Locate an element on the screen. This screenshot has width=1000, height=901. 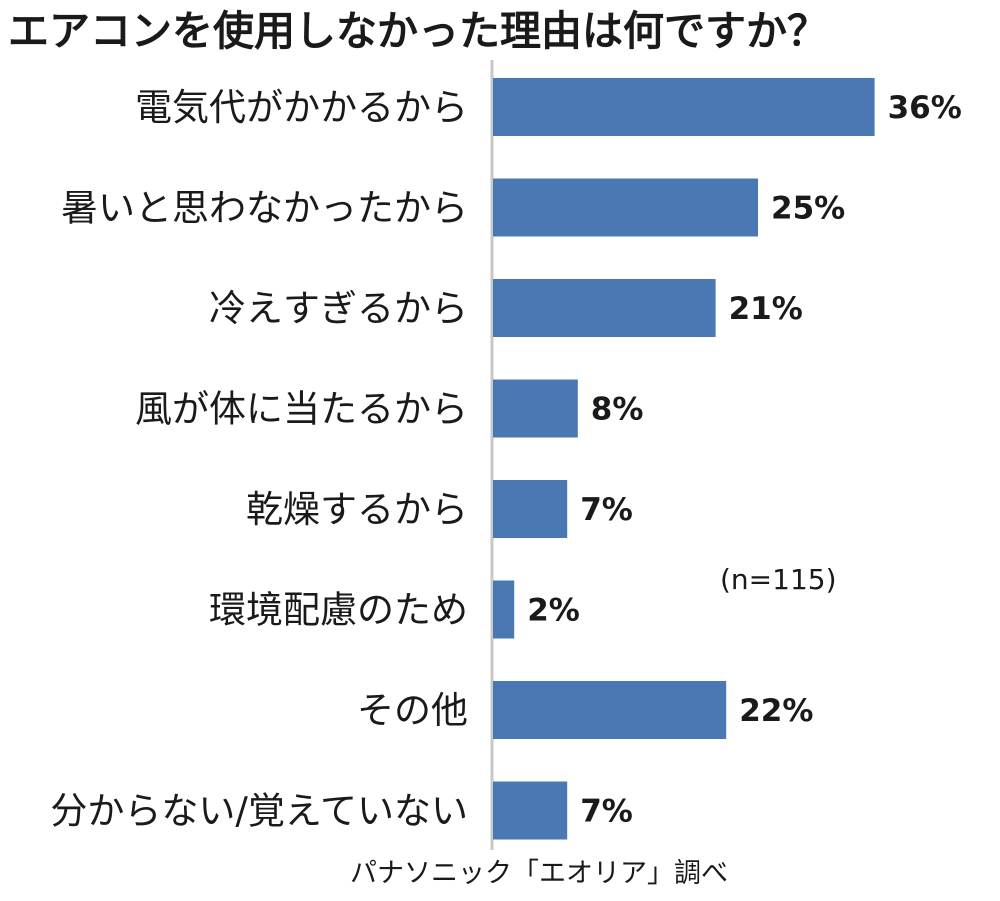
category-label-7: 分からない/覚えていない is located at coordinates (259, 811).